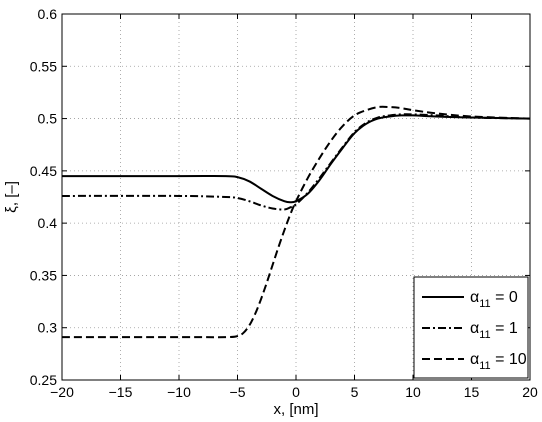  What do you see at coordinates (48, 119) in the screenshot?
I see `y-tick-label: 0.5` at bounding box center [48, 119].